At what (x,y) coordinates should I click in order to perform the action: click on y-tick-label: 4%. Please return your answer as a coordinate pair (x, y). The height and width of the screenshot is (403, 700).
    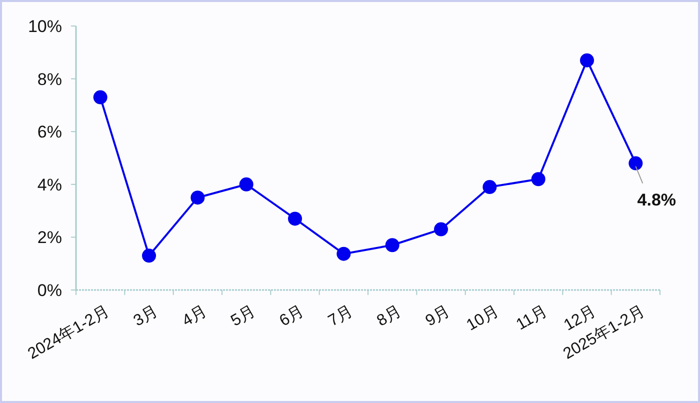
    Looking at the image, I should click on (49, 184).